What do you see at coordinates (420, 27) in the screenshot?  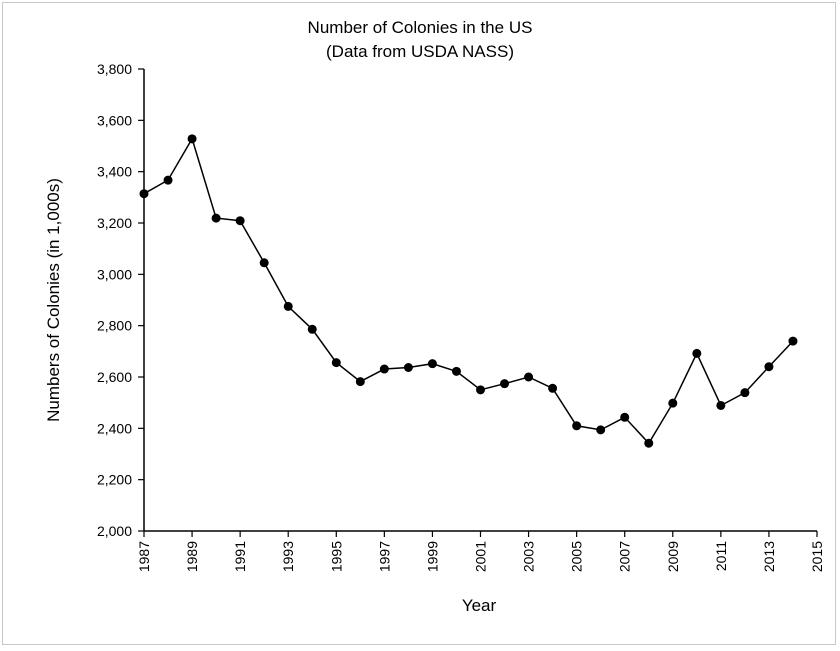 I see `chart-title: Number of Colonies in the US` at bounding box center [420, 27].